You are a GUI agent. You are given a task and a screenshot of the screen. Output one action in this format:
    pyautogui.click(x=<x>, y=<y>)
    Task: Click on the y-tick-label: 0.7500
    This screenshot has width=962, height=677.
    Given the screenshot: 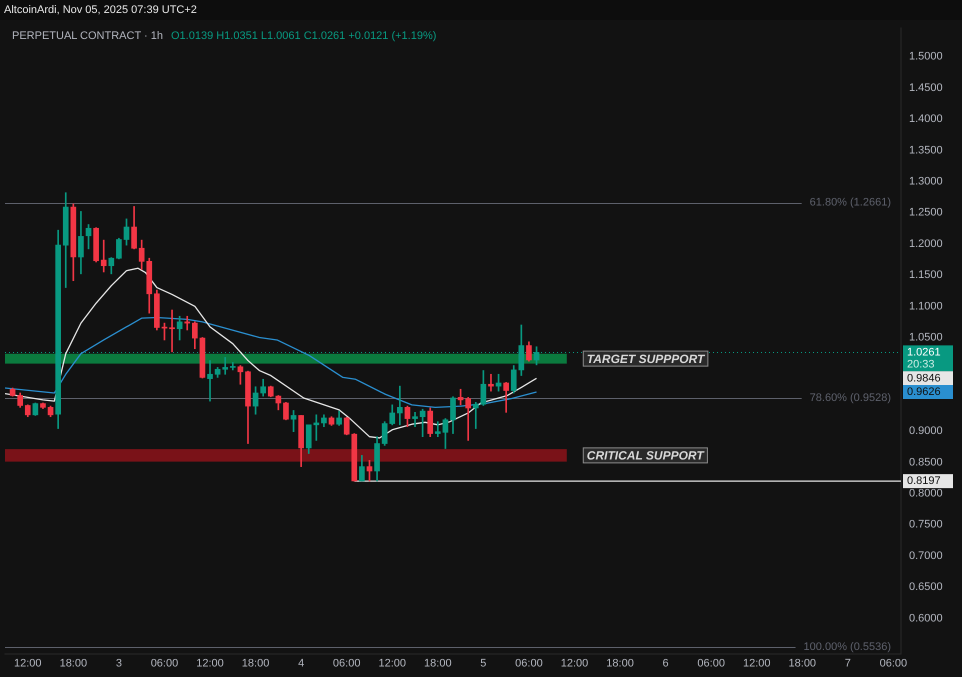 What is the action you would take?
    pyautogui.click(x=926, y=524)
    